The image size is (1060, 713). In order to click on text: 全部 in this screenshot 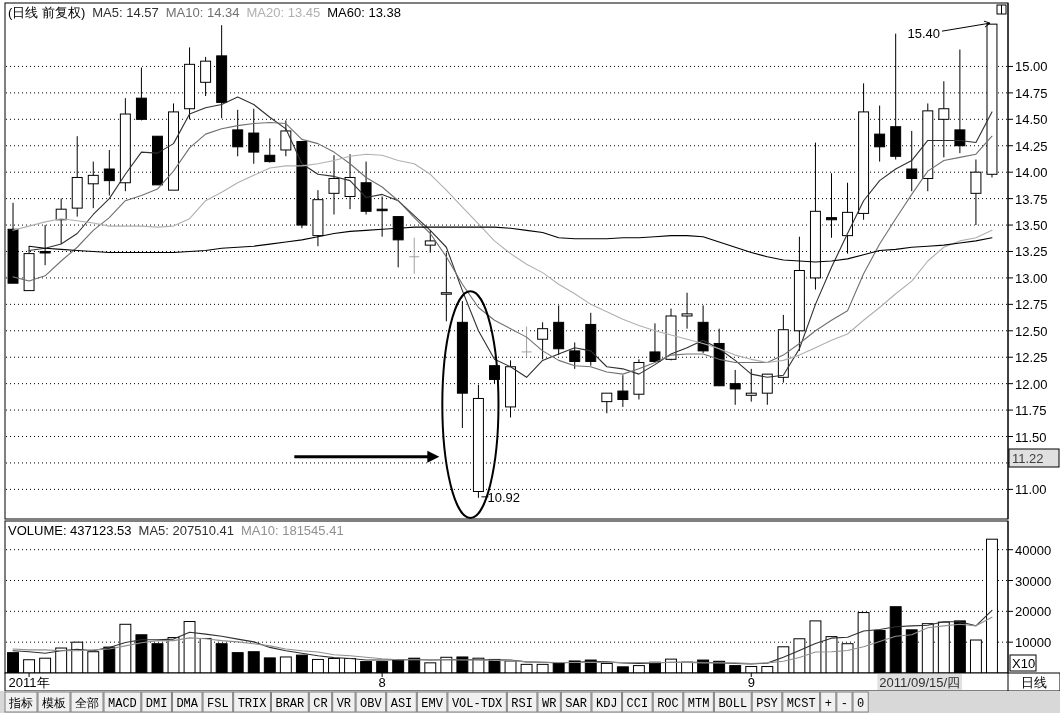, I will do `click(87, 703)`.